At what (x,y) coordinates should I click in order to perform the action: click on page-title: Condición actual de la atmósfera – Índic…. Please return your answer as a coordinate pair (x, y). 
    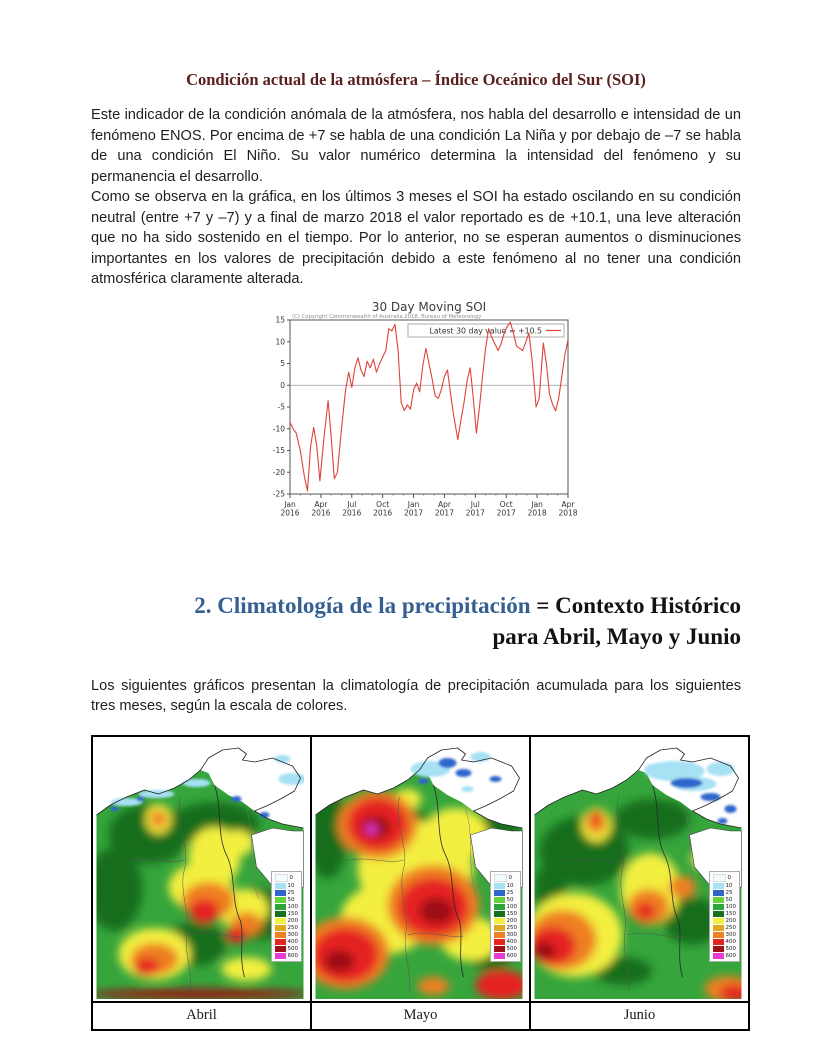
    Looking at the image, I should click on (416, 79).